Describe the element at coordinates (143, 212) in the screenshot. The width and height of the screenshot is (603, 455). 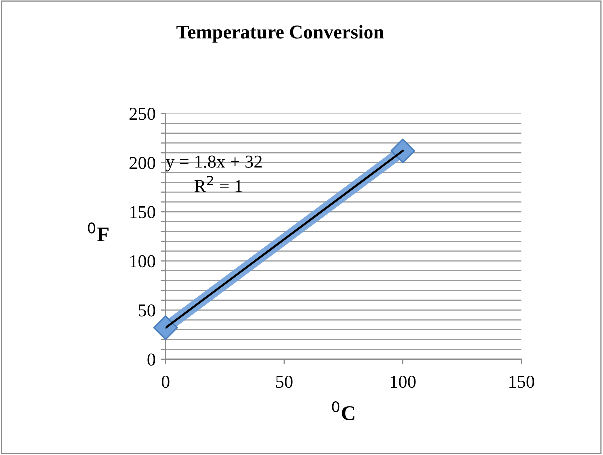
I see `y-tick-label: 150` at that location.